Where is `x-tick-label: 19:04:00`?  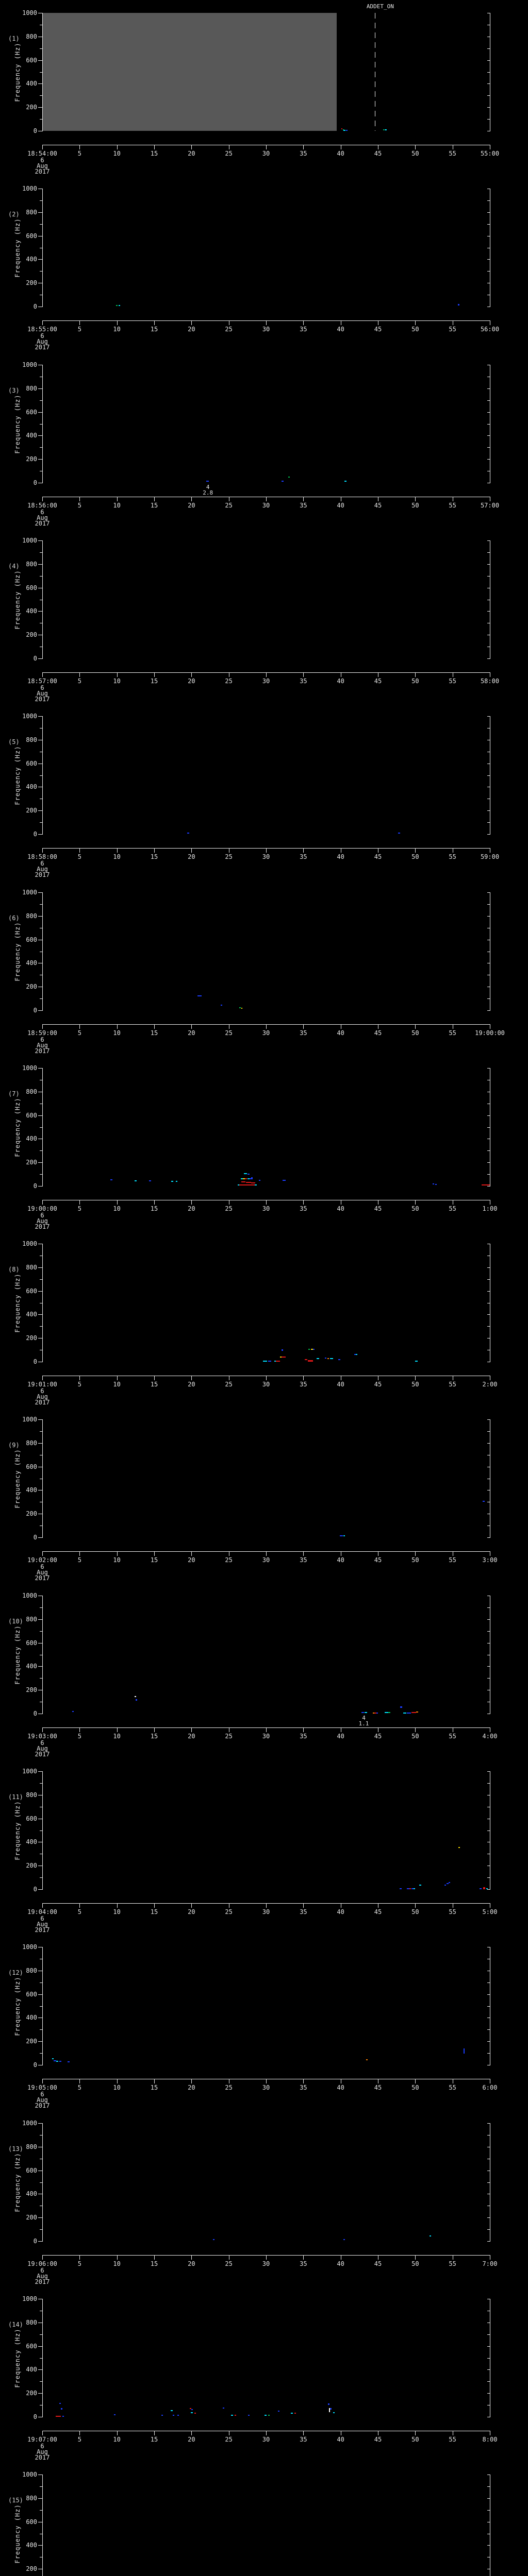
x-tick-label: 19:04:00 is located at coordinates (42, 1912).